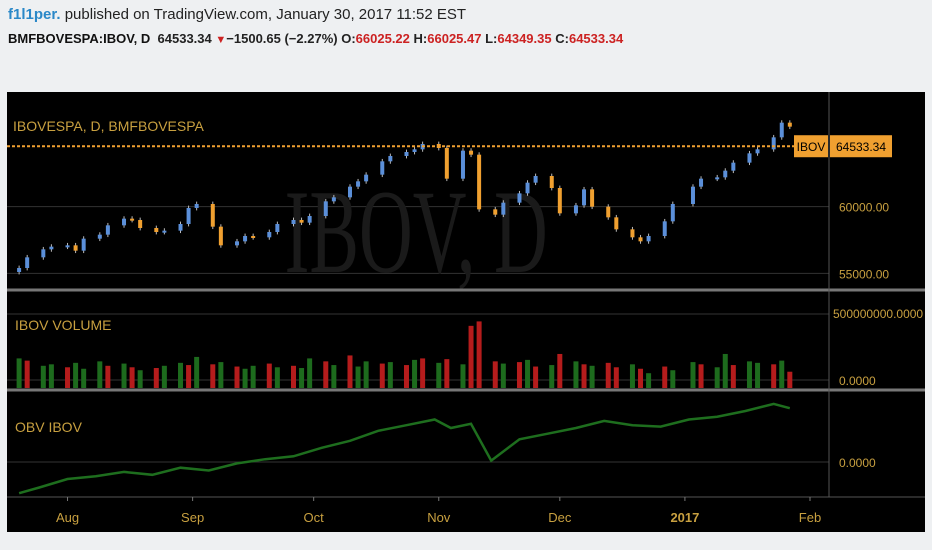  What do you see at coordinates (438, 511) in the screenshot?
I see `time-axis: Aug Sep Oct Nov Dec 2017 Feb` at bounding box center [438, 511].